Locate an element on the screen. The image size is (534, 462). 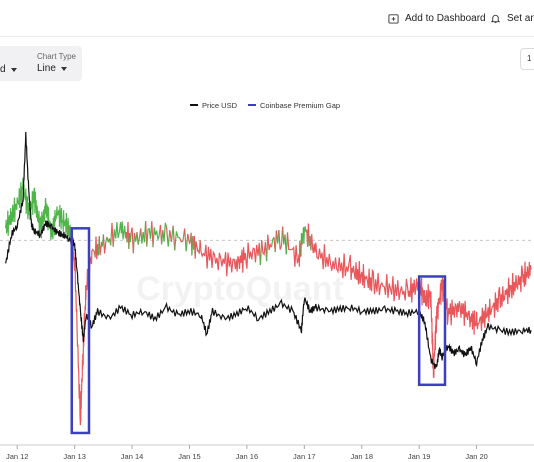
bell-icon is located at coordinates (495, 18).